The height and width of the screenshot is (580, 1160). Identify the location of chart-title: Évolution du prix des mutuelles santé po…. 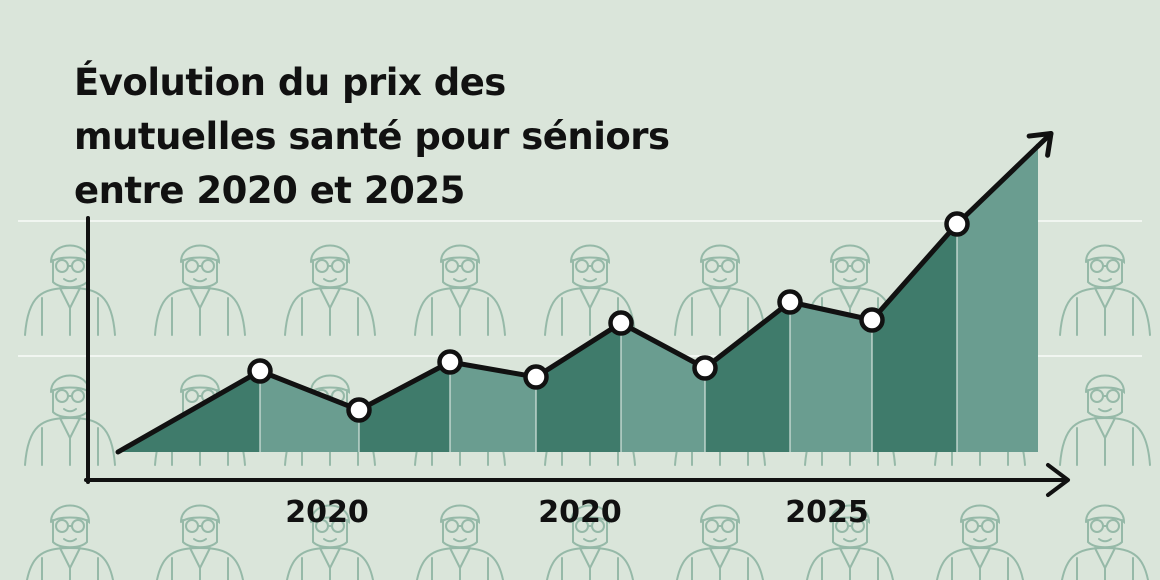
(372, 136).